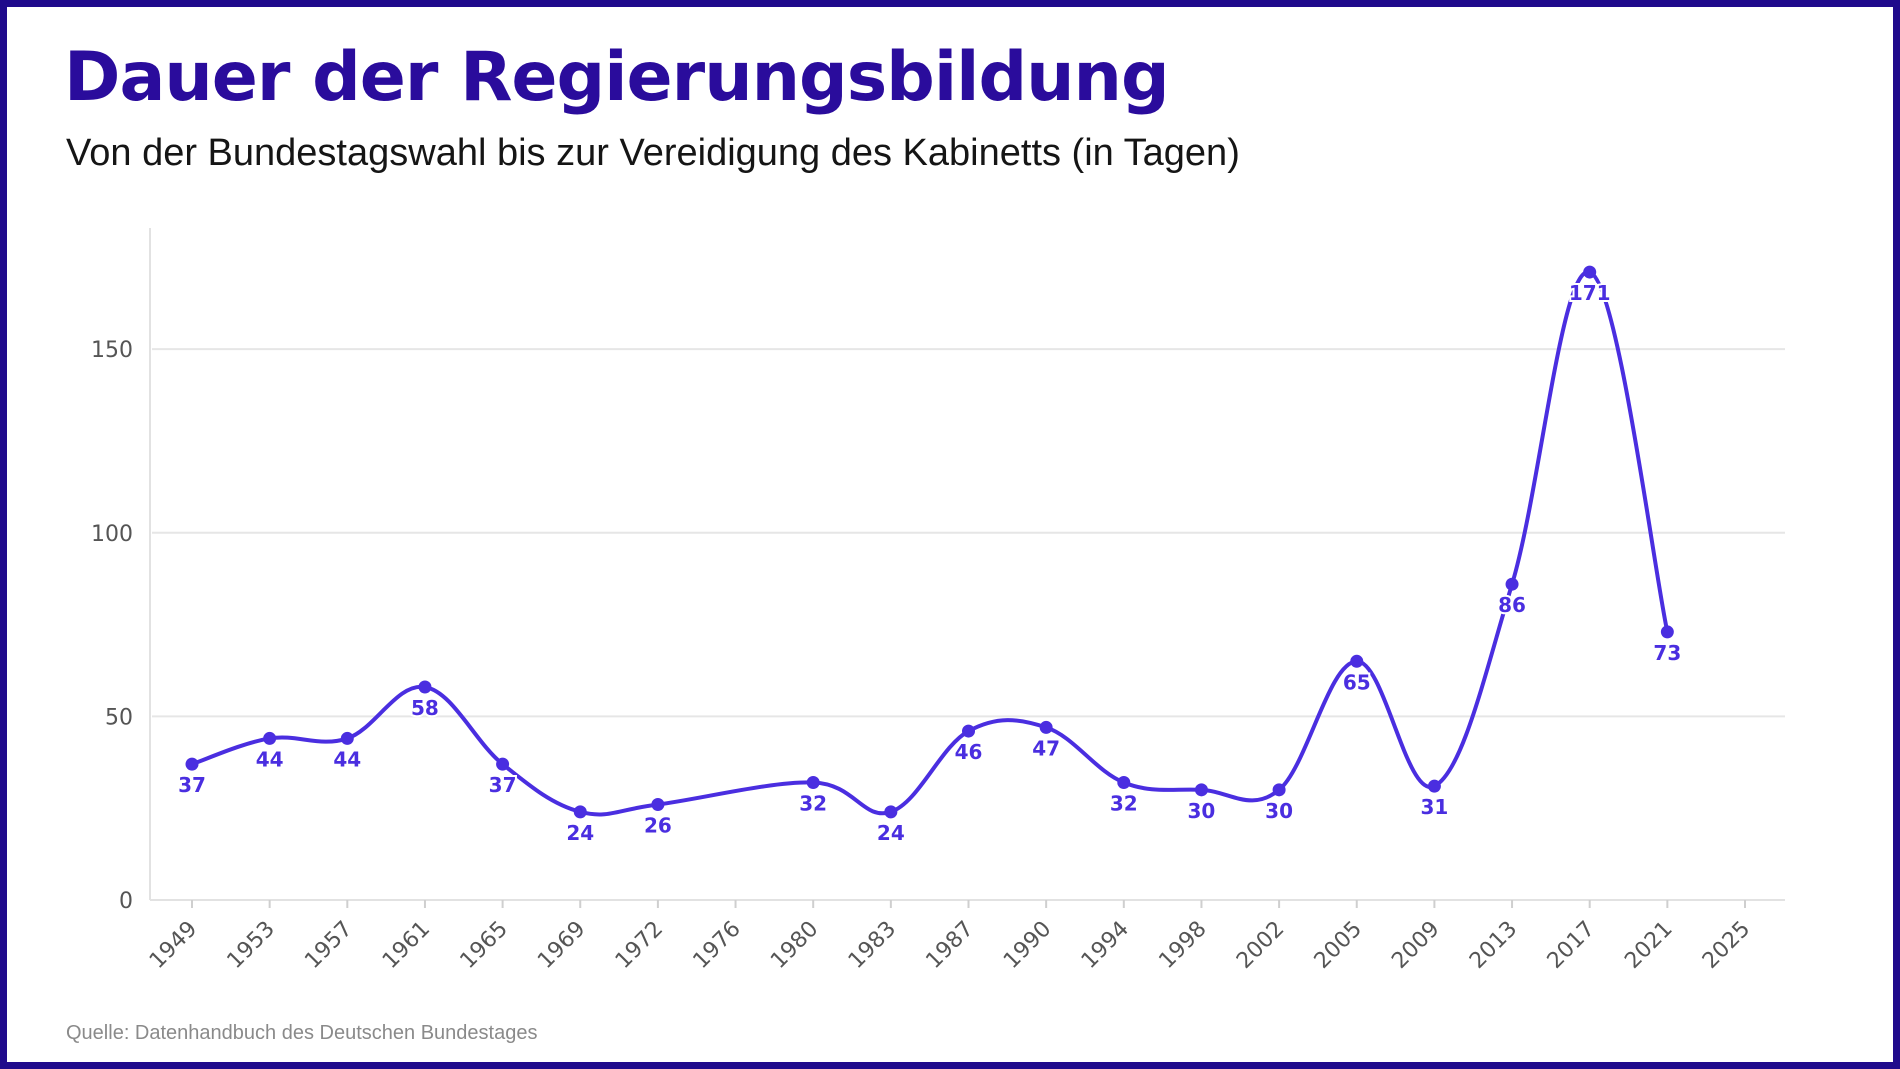  I want to click on data-label-1961: 58, so click(425, 708).